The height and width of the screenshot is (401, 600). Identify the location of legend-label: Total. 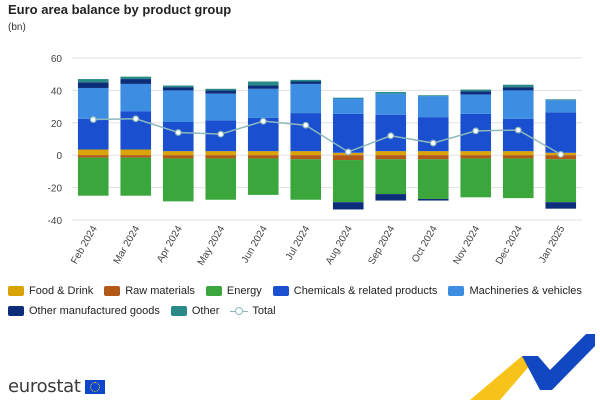
(264, 311).